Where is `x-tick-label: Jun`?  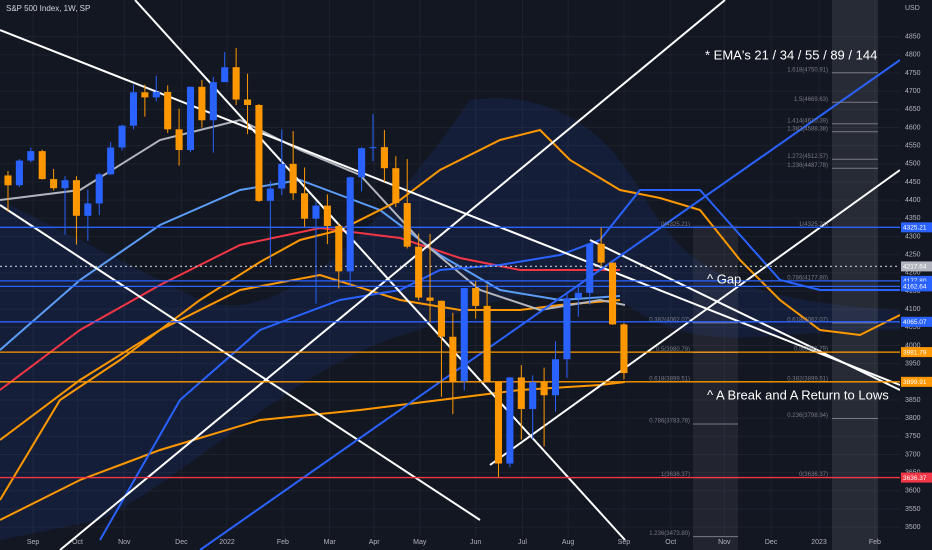
x-tick-label: Jun is located at coordinates (475, 542).